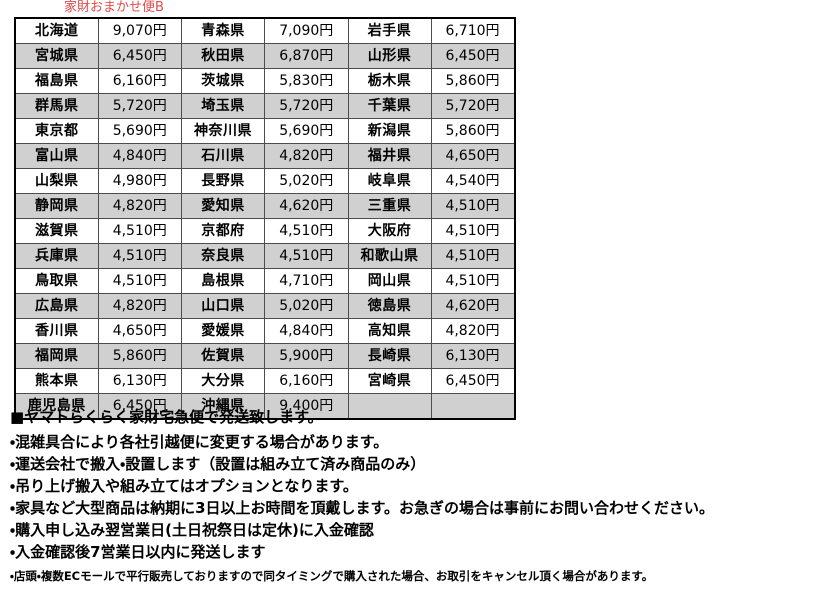 This screenshot has width=822, height=595. I want to click on prefecture-cell: 京都府, so click(223, 231).